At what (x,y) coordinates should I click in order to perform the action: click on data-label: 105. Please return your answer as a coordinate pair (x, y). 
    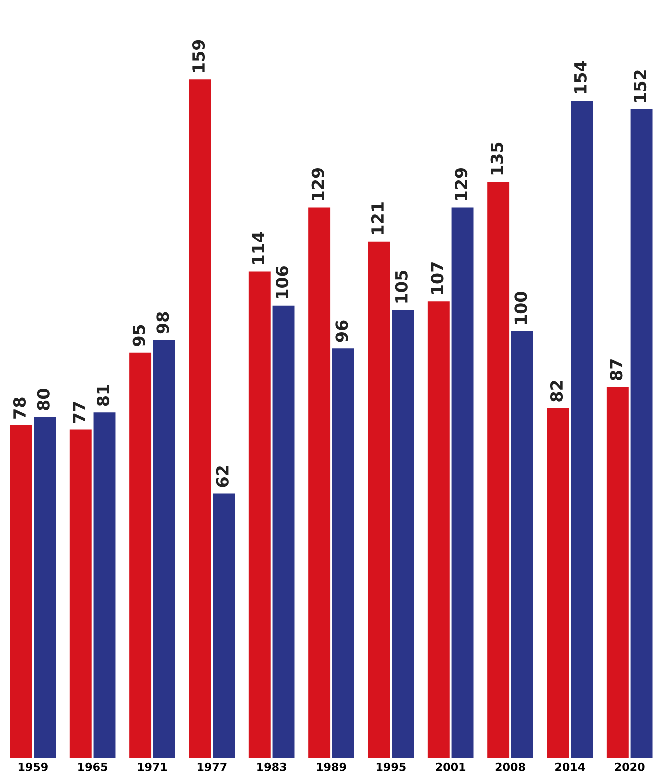
    Looking at the image, I should click on (401, 287).